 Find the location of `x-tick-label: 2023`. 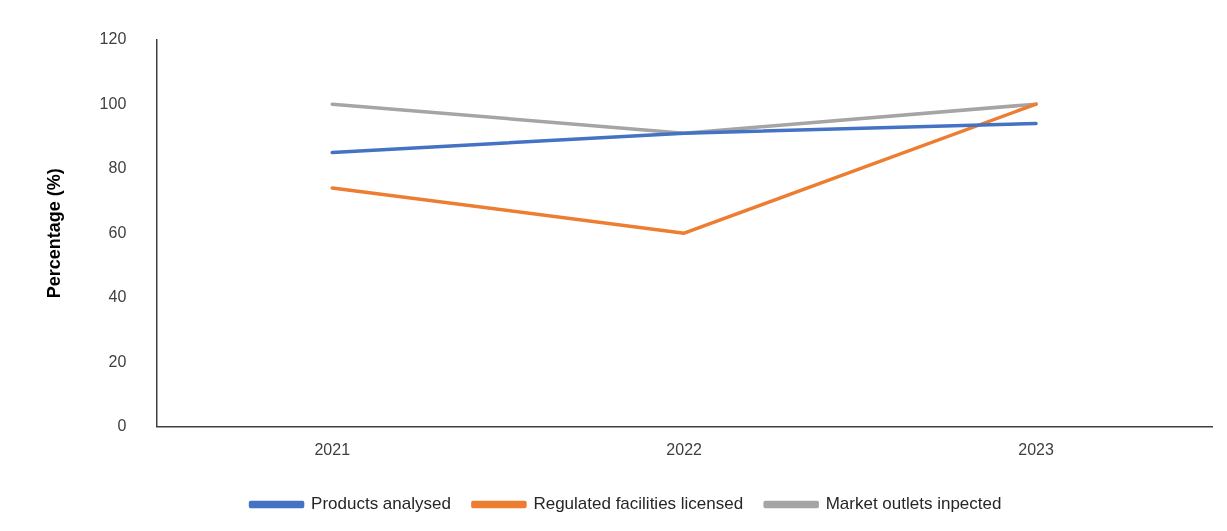

x-tick-label: 2023 is located at coordinates (1036, 449).